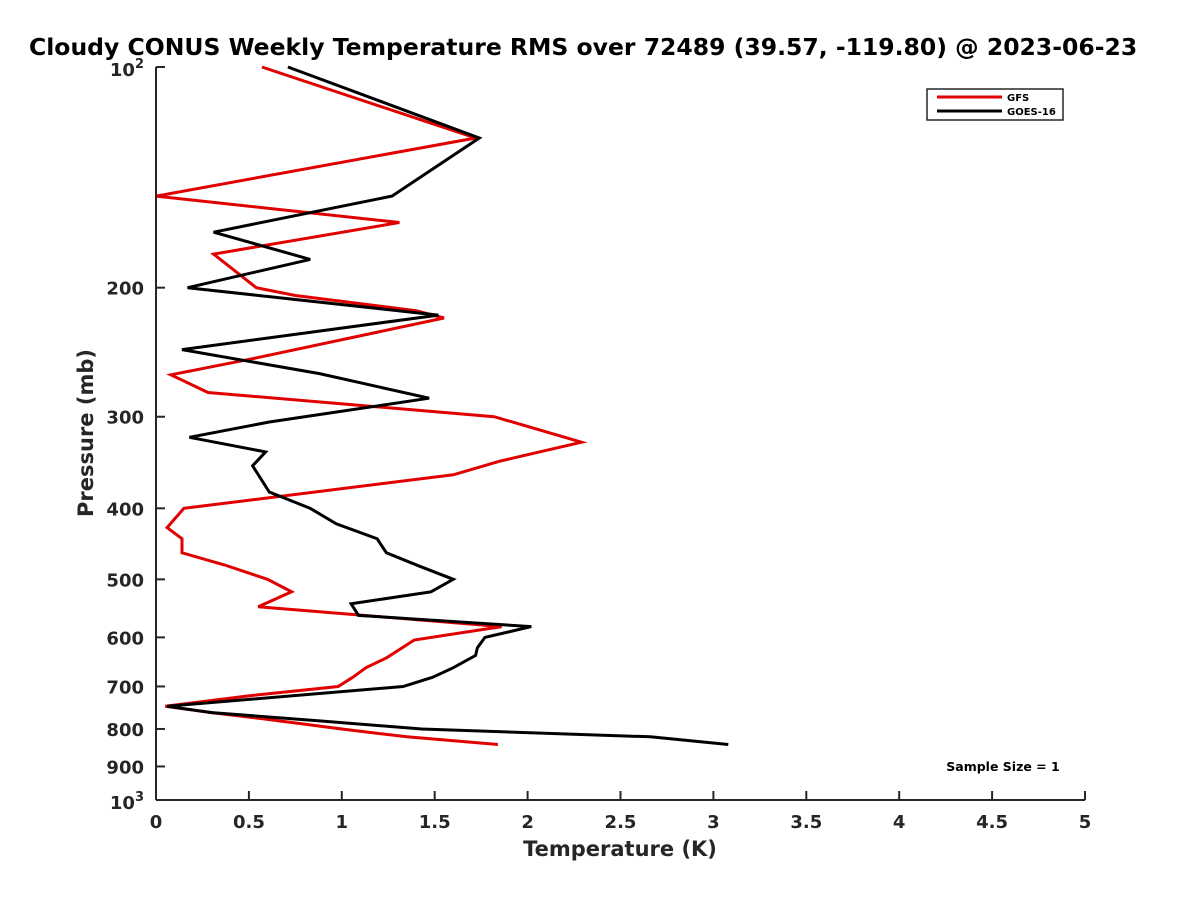 Image resolution: width=1200 pixels, height=900 pixels. What do you see at coordinates (1002, 766) in the screenshot?
I see `sample-size-annotation: Sample Size = 1` at bounding box center [1002, 766].